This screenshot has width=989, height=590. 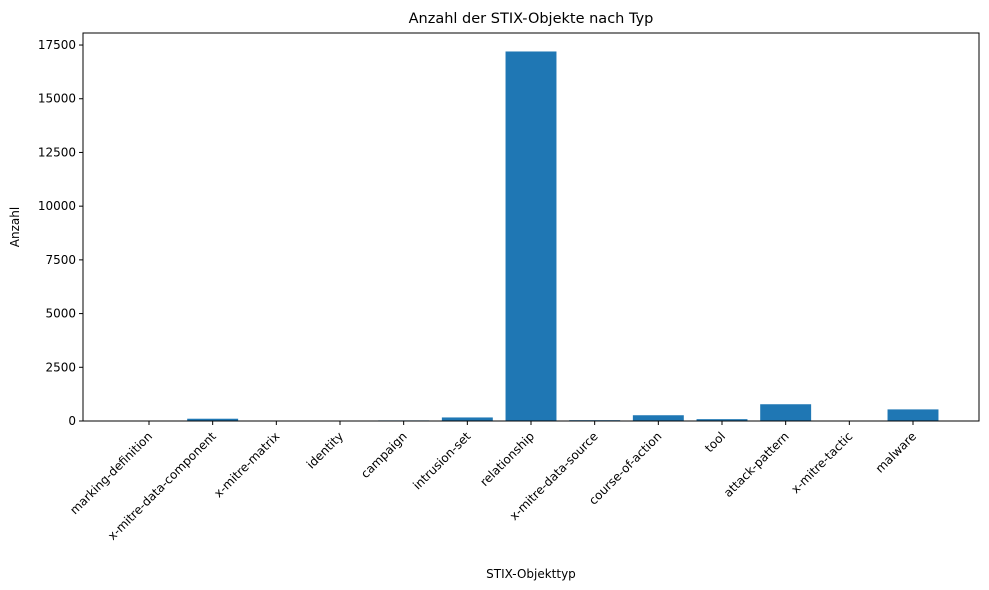 I want to click on y-axis-ticks: 0 2500 5000 7500 10000 12500 15000 17500, so click(x=60, y=233).